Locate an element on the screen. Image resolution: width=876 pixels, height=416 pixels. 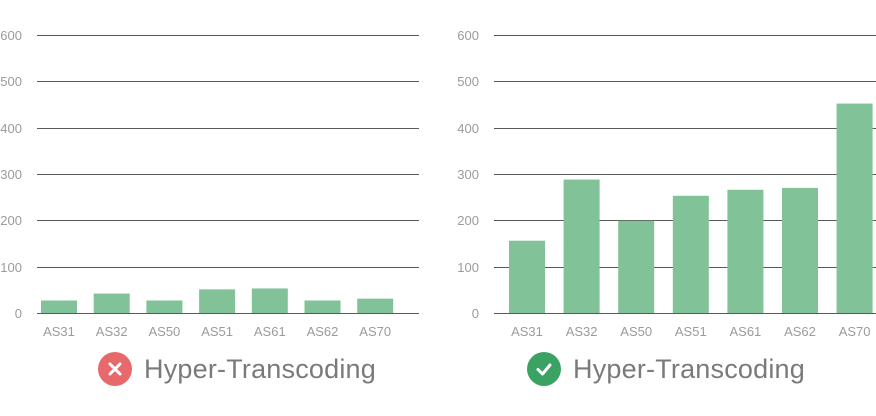
caption-right-label: Hyper-Transcoding is located at coordinates (689, 368).